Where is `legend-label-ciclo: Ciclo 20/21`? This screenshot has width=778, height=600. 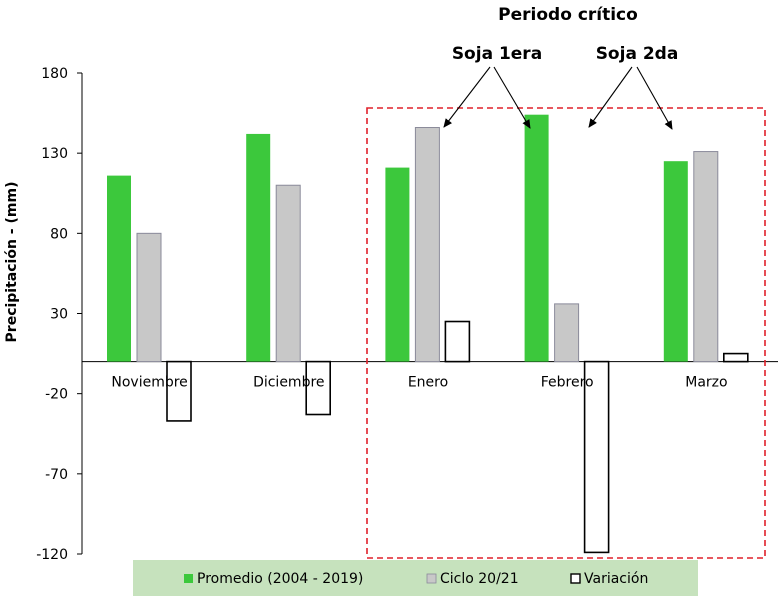 legend-label-ciclo: Ciclo 20/21 is located at coordinates (479, 579).